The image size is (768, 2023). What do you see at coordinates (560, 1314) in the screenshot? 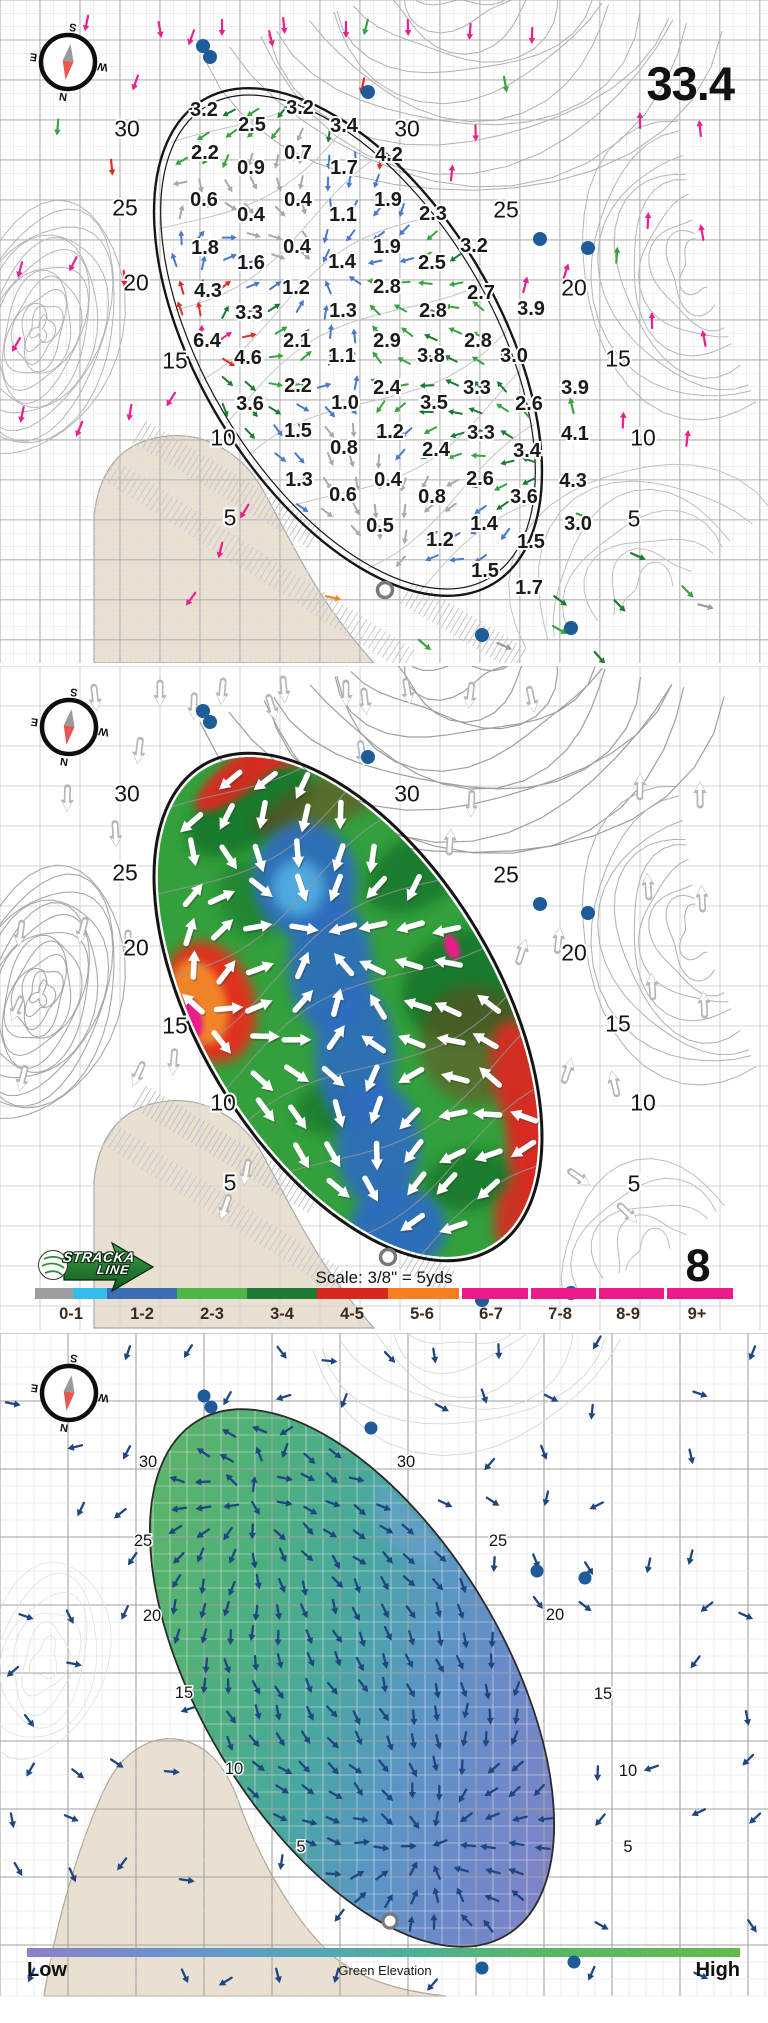
I see `legend-range-label: 7-8` at bounding box center [560, 1314].